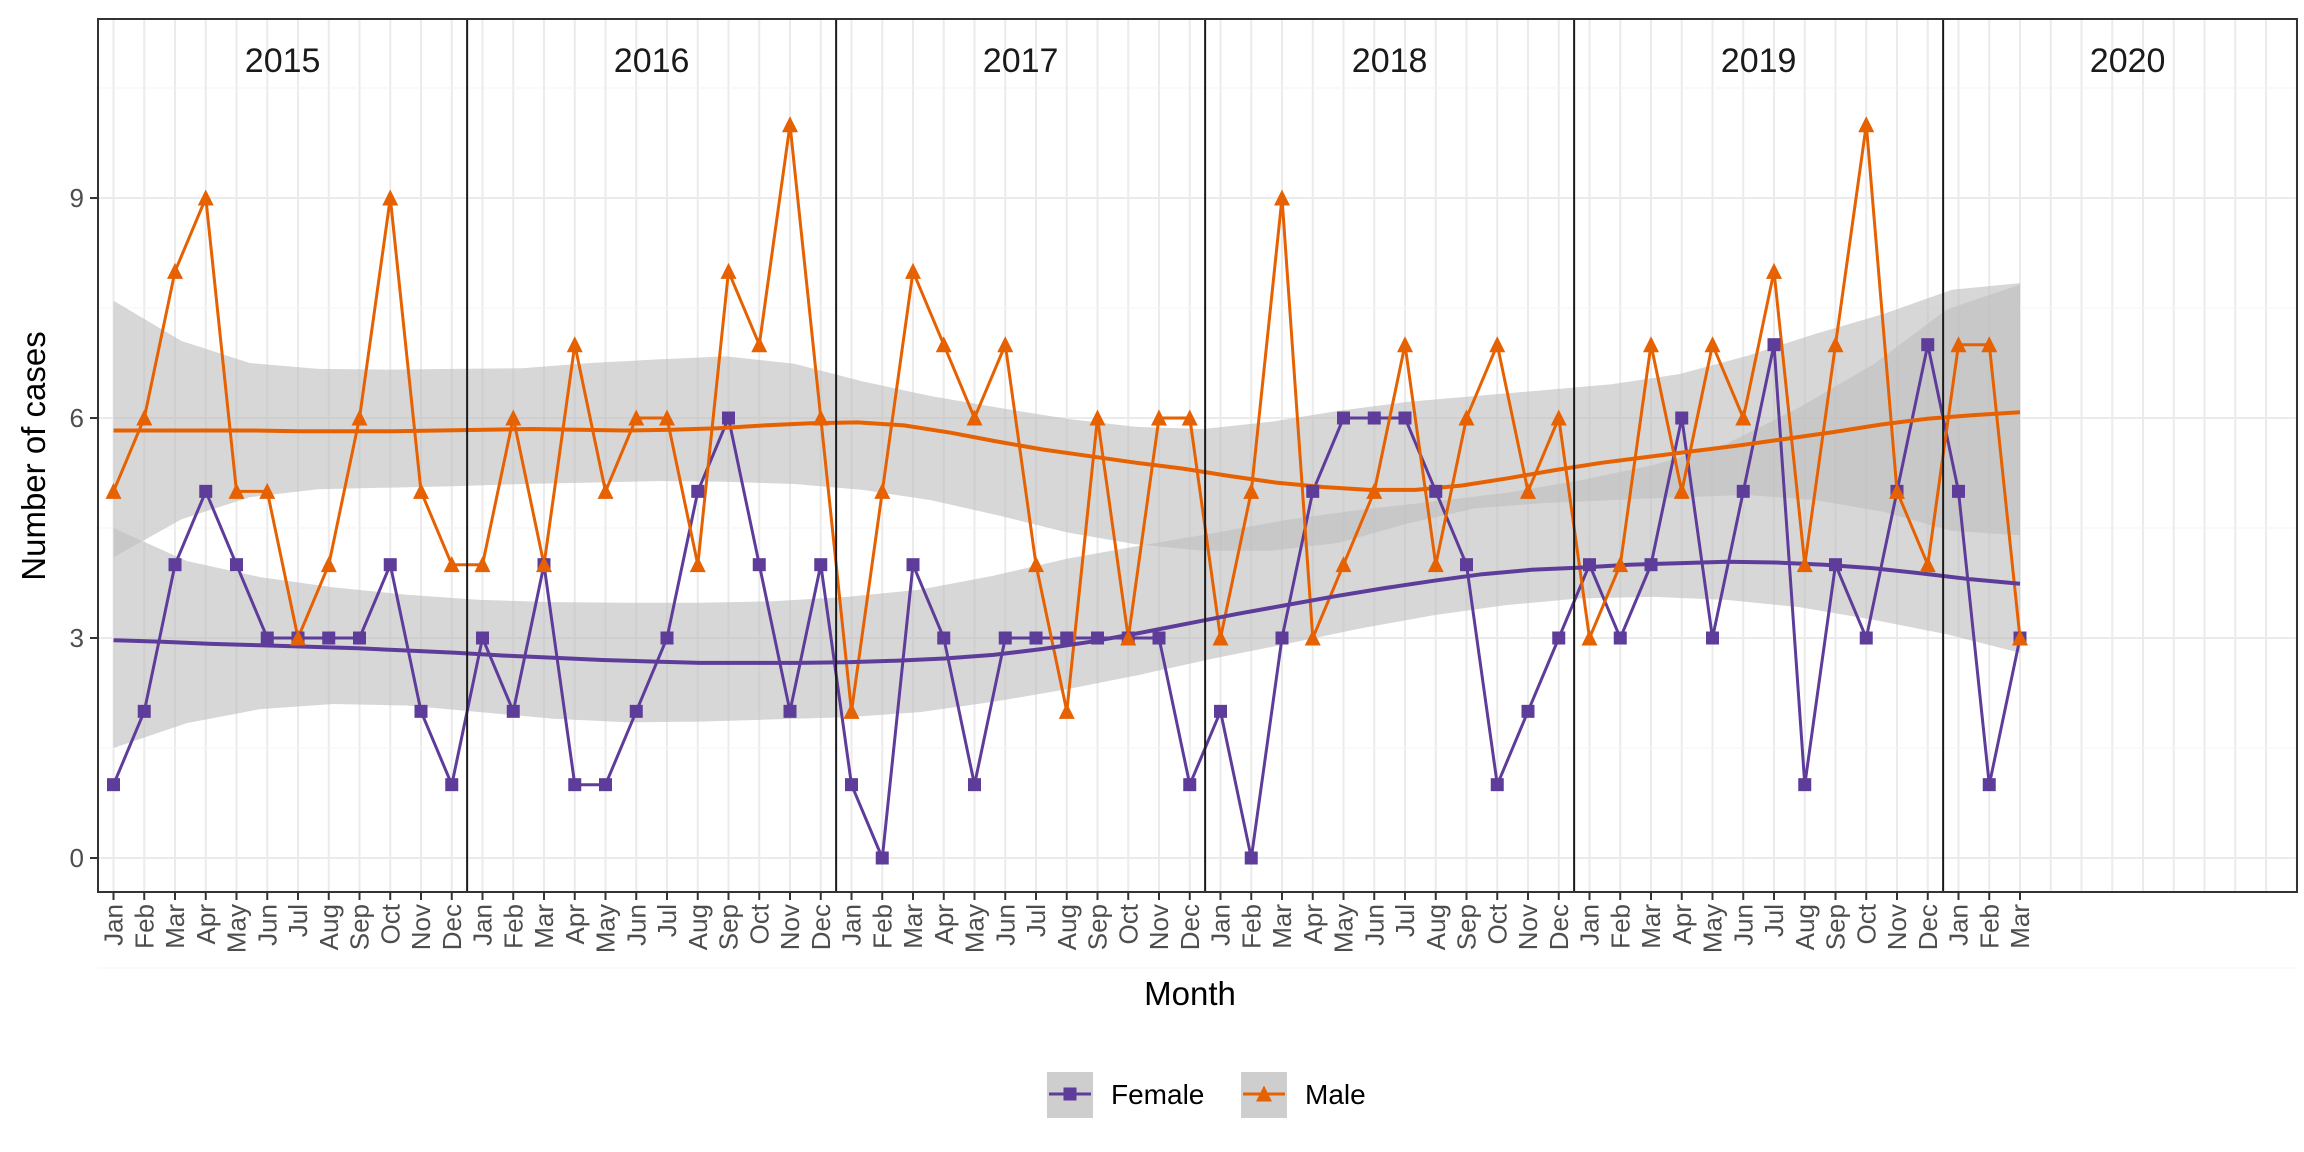 The image size is (2304, 1152). I want to click on male-smooth-line, so click(1067, 451).